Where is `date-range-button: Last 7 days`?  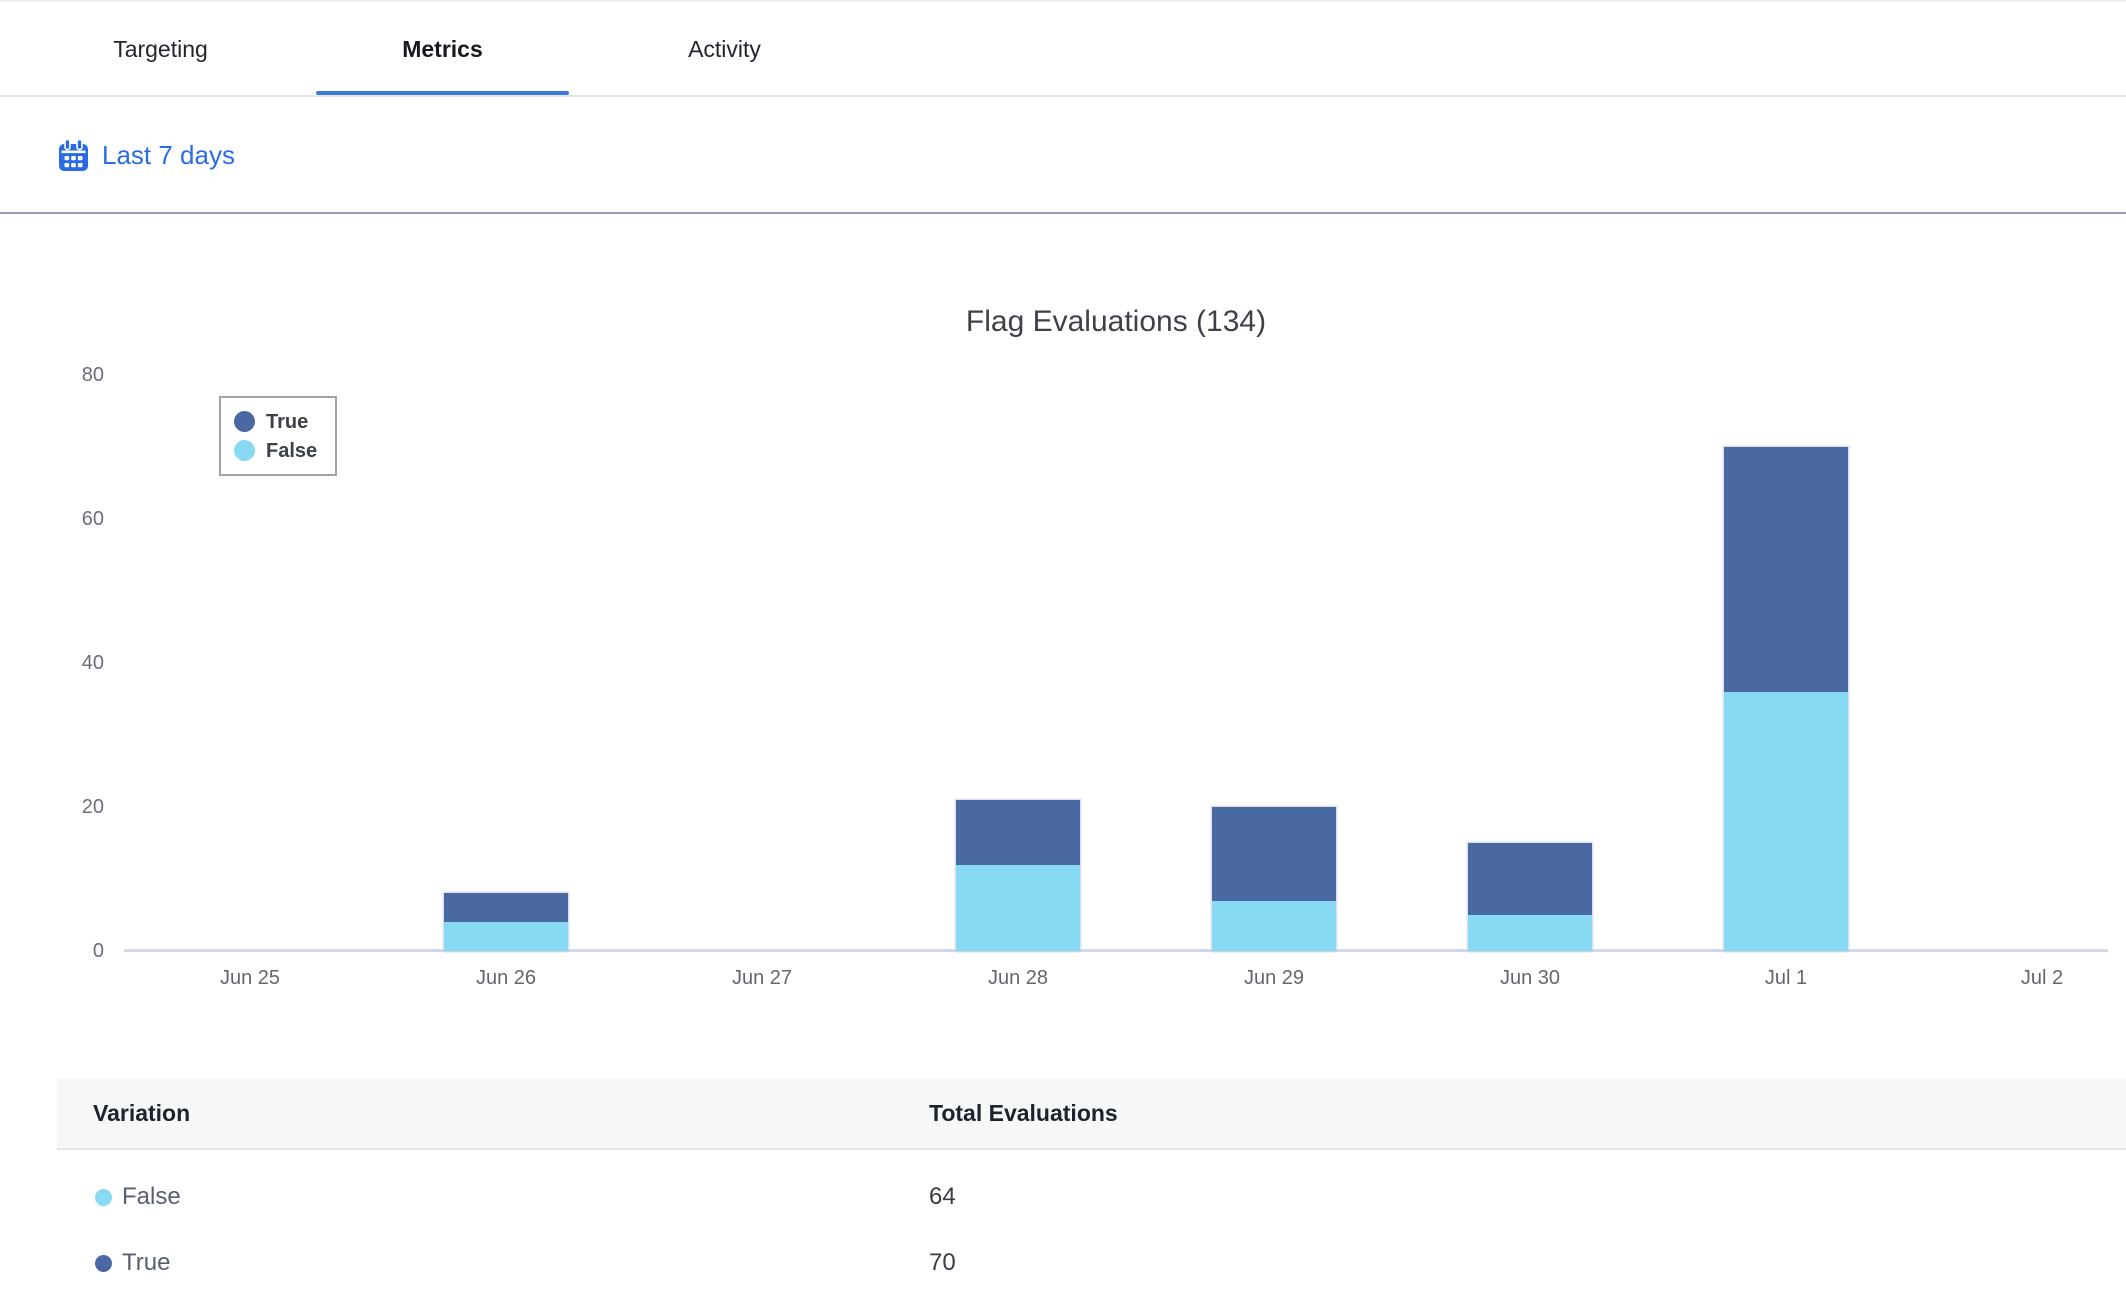 date-range-button: Last 7 days is located at coordinates (146, 155).